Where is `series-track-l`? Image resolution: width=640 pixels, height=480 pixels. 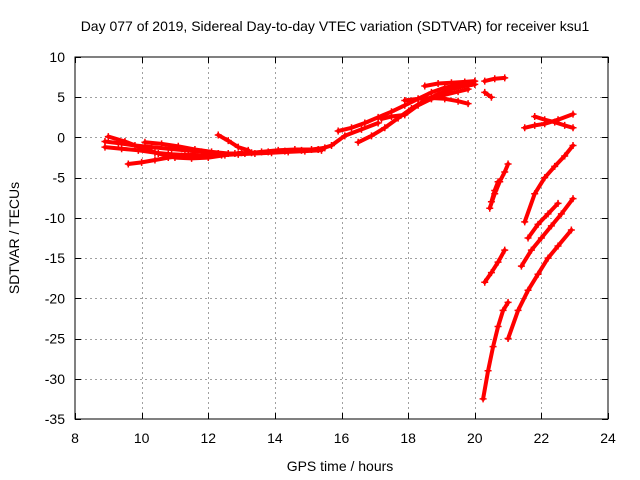
series-track-l is located at coordinates (495, 79).